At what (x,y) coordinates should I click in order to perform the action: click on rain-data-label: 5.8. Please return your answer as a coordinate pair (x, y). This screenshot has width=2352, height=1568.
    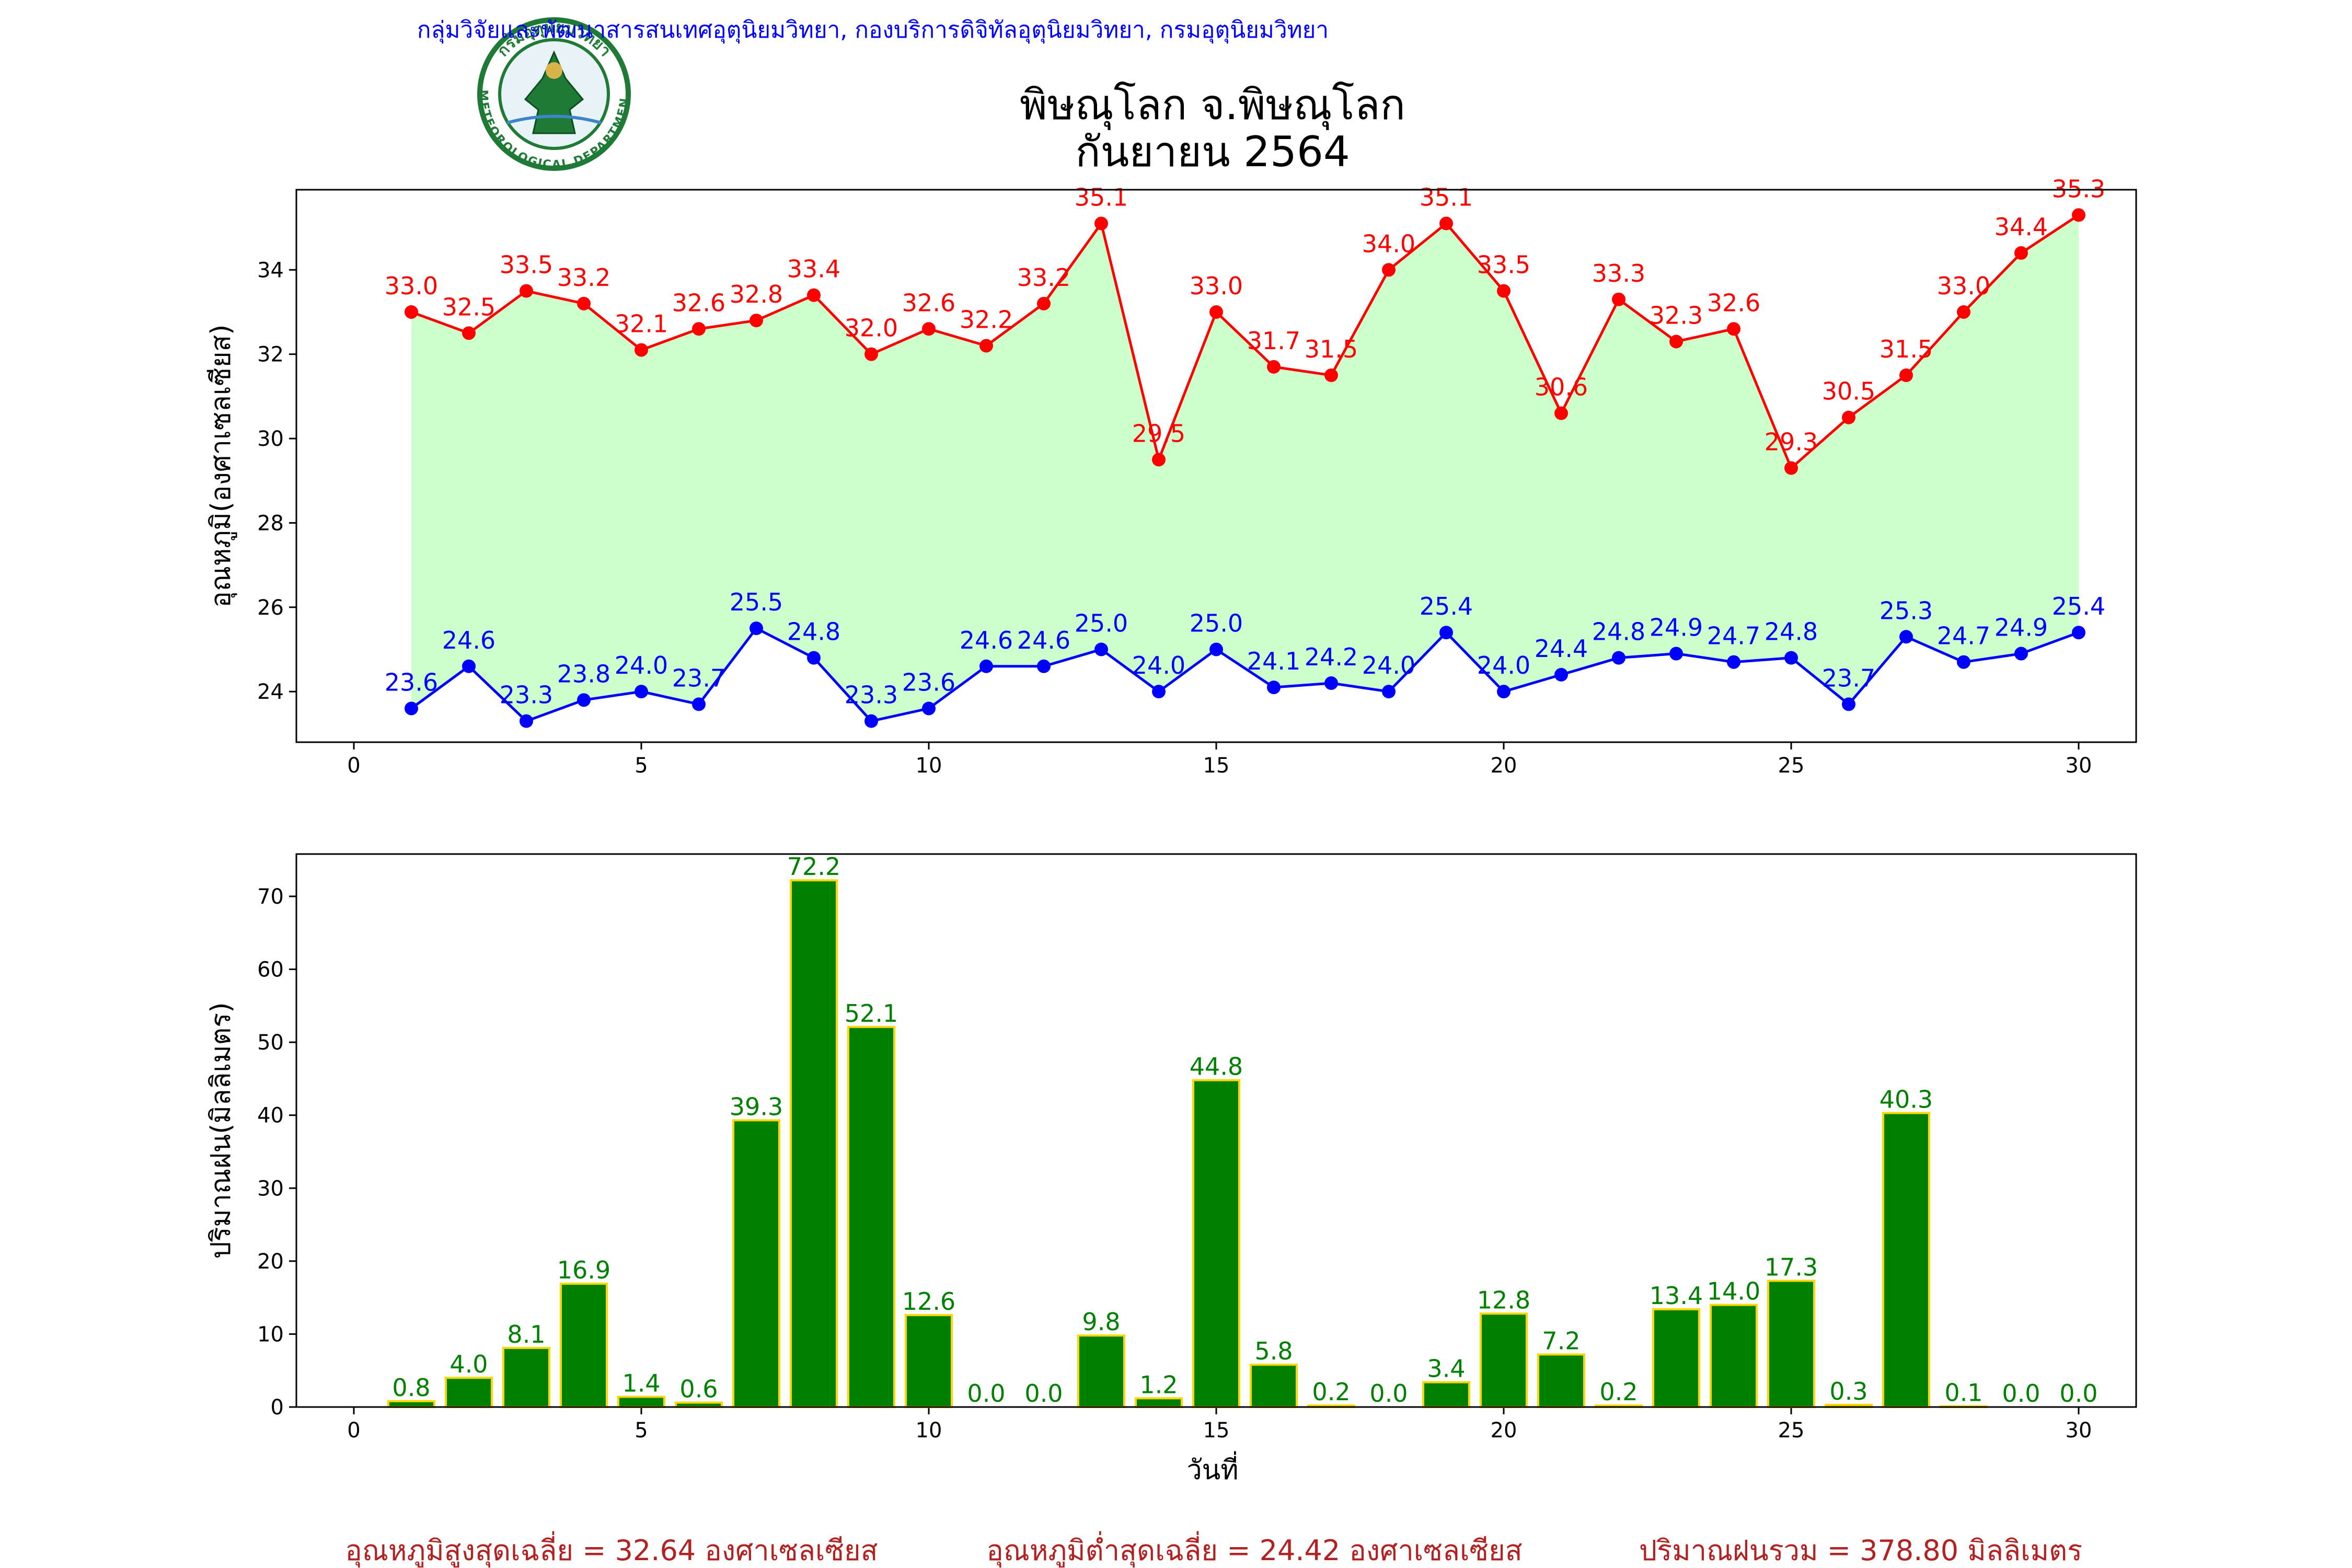
    Looking at the image, I should click on (1273, 1351).